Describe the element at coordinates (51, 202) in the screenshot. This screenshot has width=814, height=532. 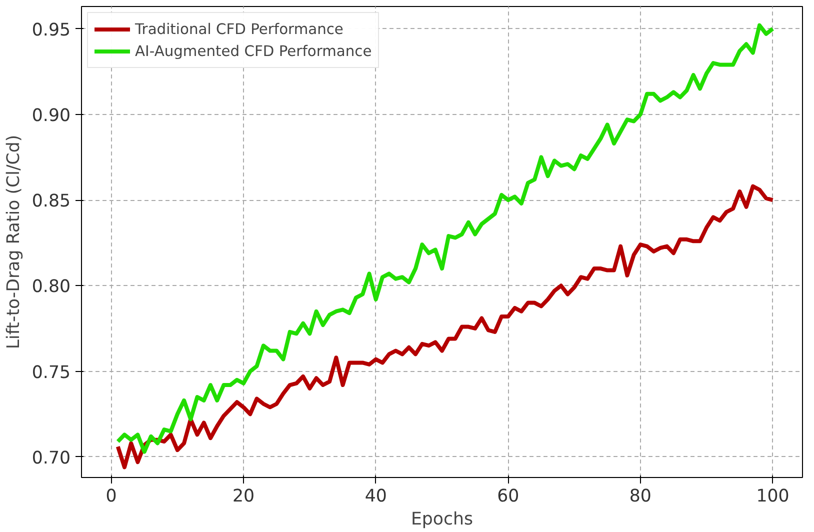
I see `y-tick-label: 0.85` at that location.